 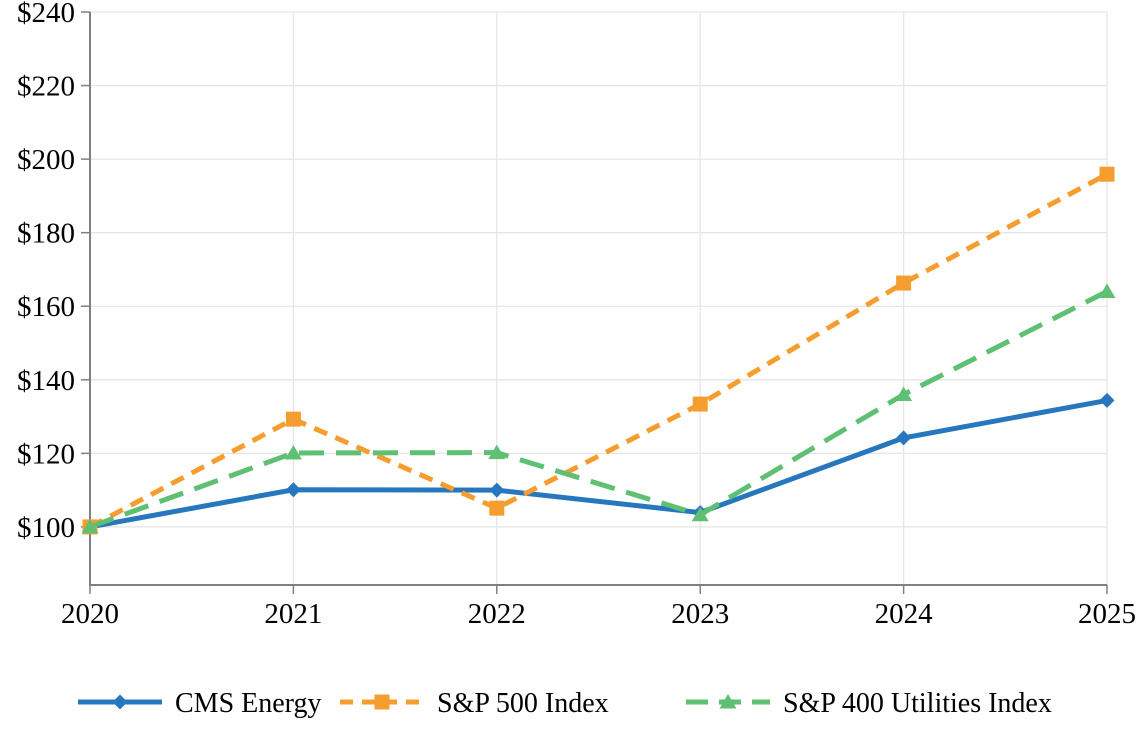 I want to click on legend-label-cms-energy: CMS Energy, so click(x=248, y=703).